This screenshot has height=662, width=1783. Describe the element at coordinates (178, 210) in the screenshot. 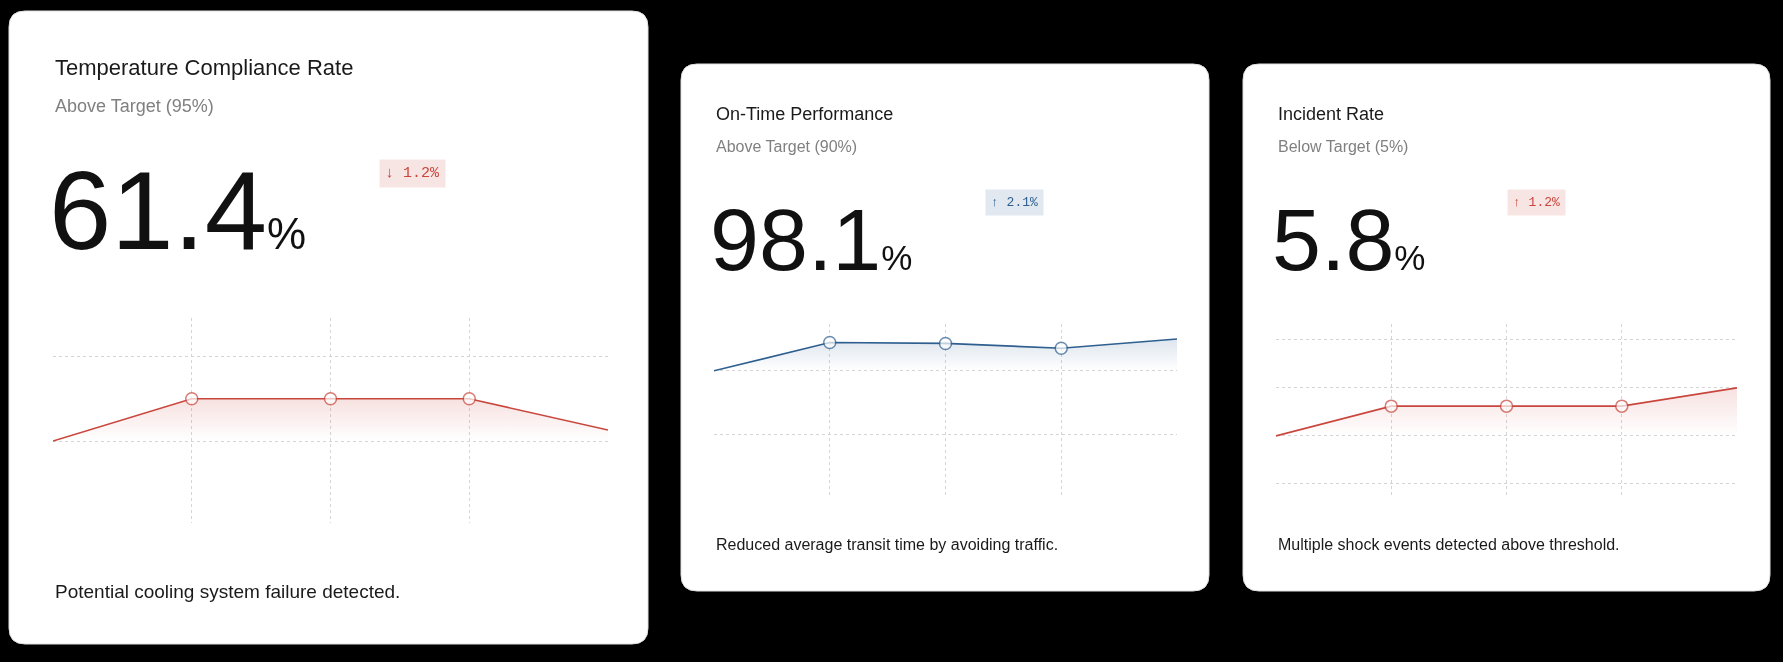

I see `text: 61.4%` at that location.